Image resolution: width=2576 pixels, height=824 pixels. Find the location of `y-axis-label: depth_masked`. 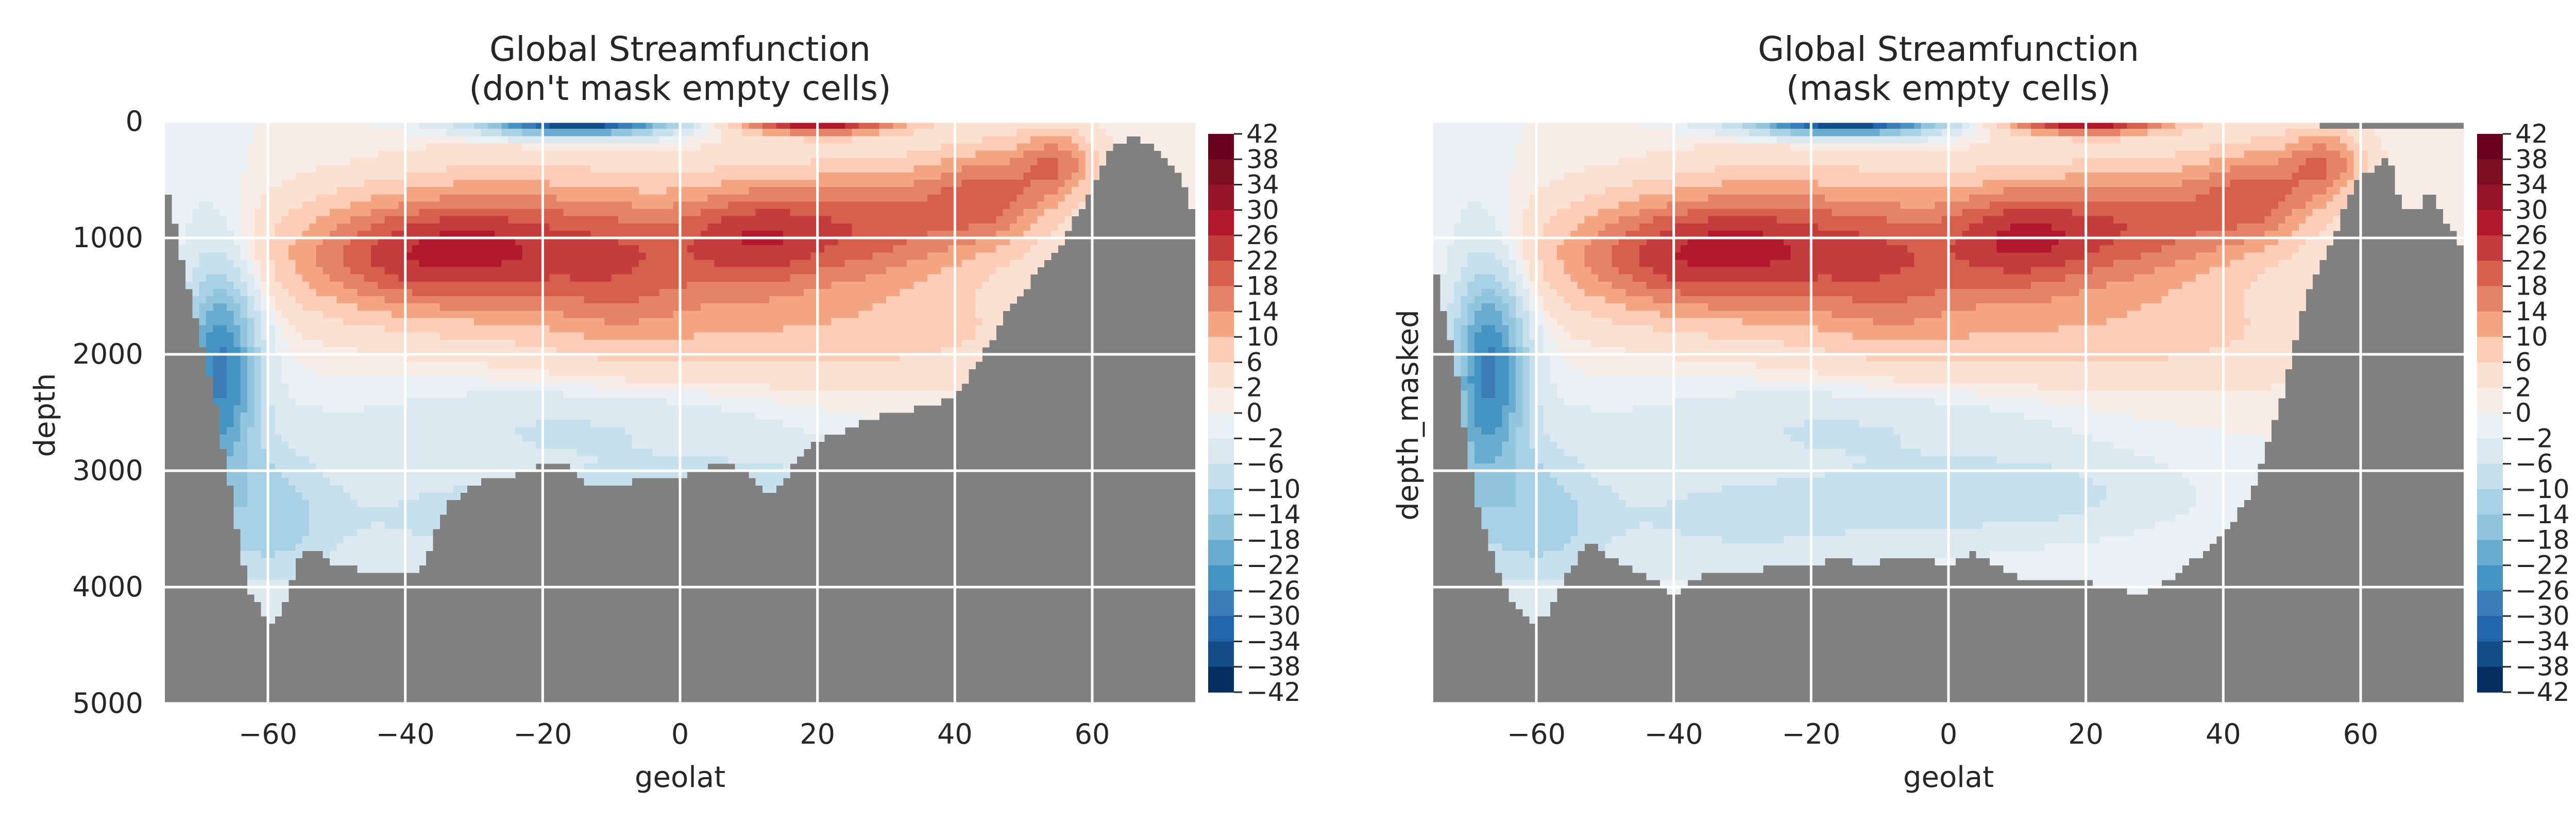

y-axis-label: depth_masked is located at coordinates (1408, 415).